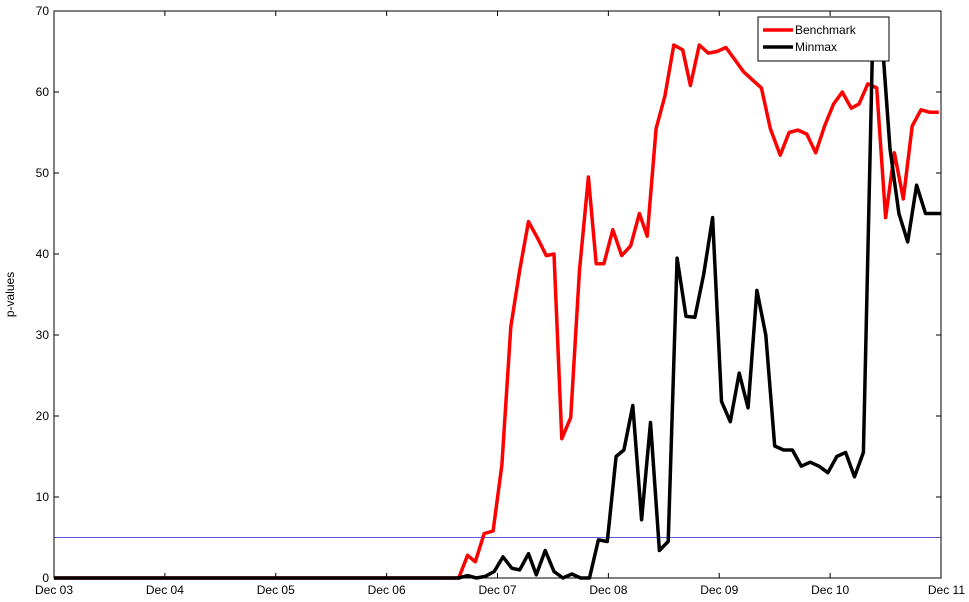 The height and width of the screenshot is (602, 969). I want to click on y-tick-label: 70, so click(43, 11).